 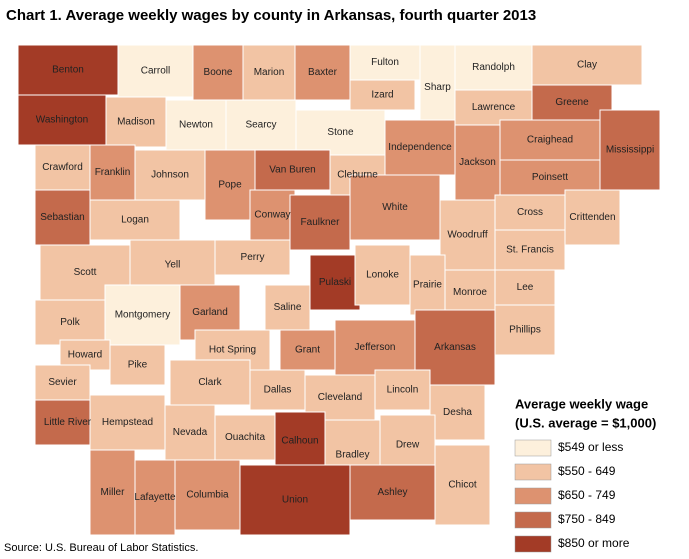 What do you see at coordinates (190, 432) in the screenshot?
I see `county-label: Nevada` at bounding box center [190, 432].